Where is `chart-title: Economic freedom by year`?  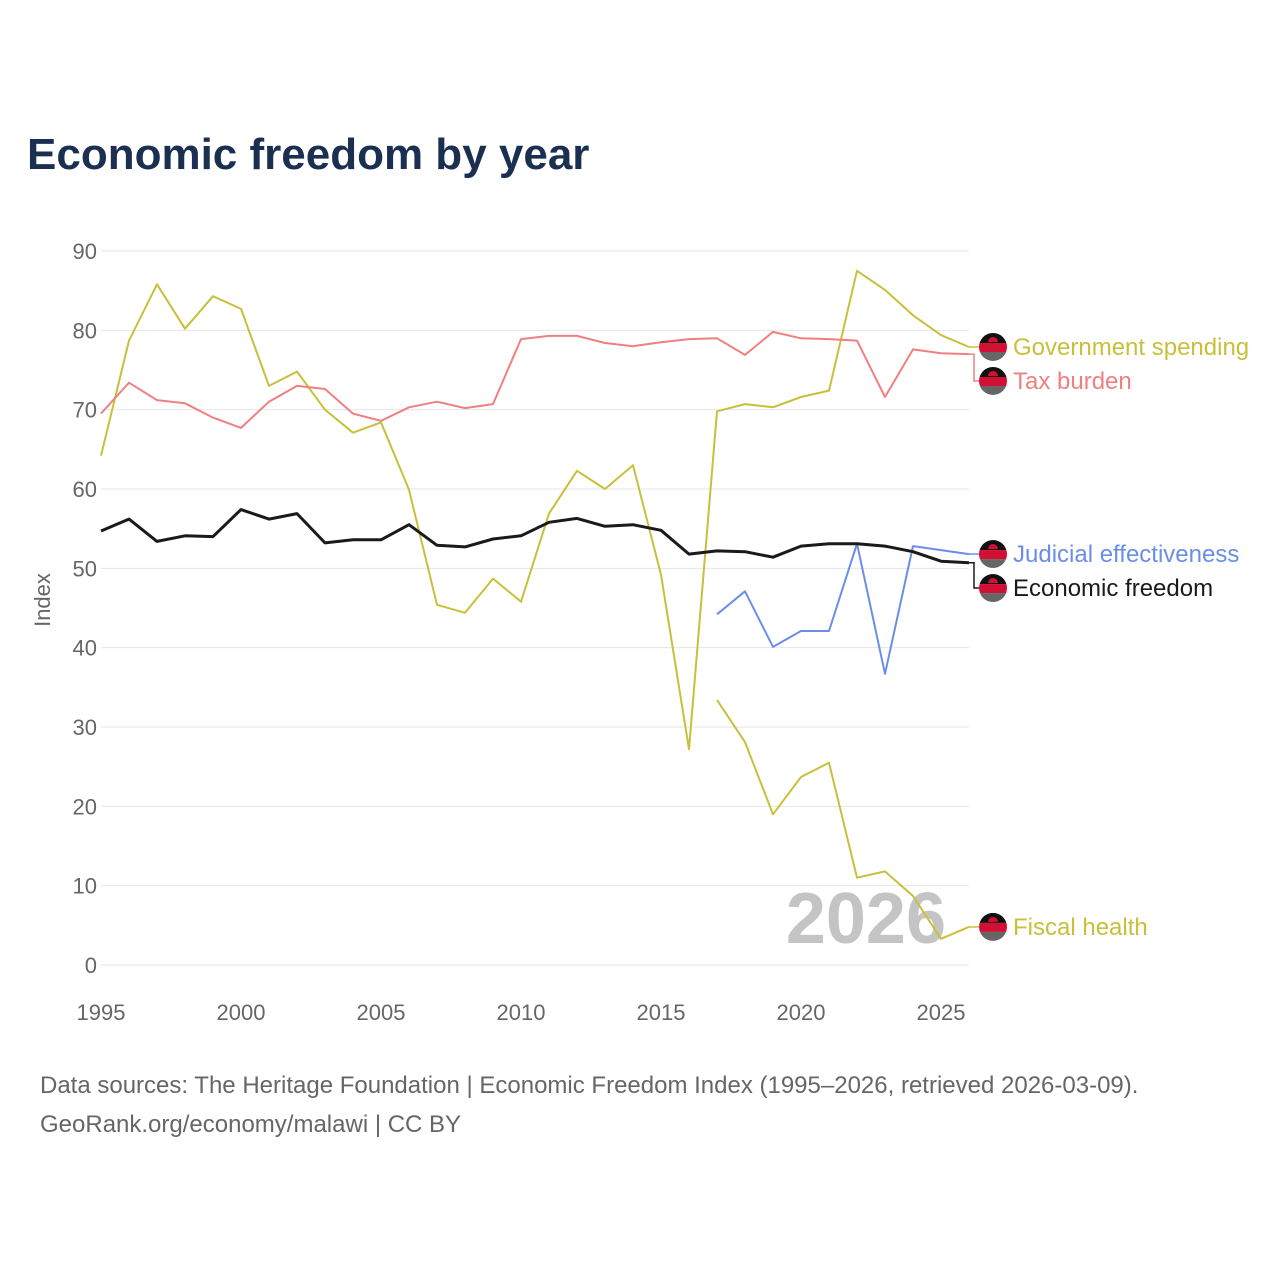 chart-title: Economic freedom by year is located at coordinates (308, 154).